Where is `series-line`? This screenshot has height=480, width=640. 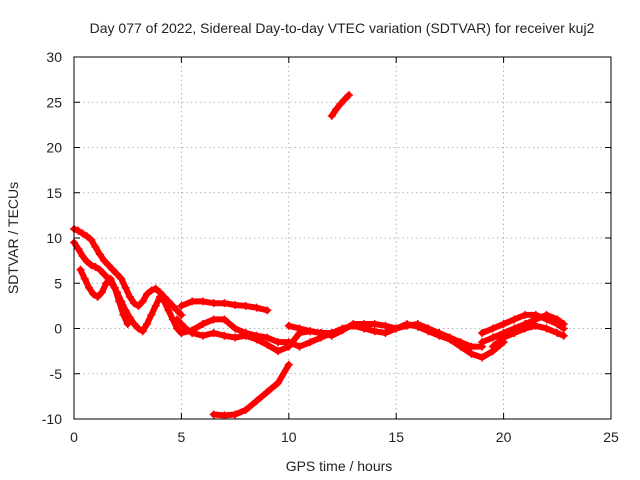
series-line is located at coordinates (251, 390).